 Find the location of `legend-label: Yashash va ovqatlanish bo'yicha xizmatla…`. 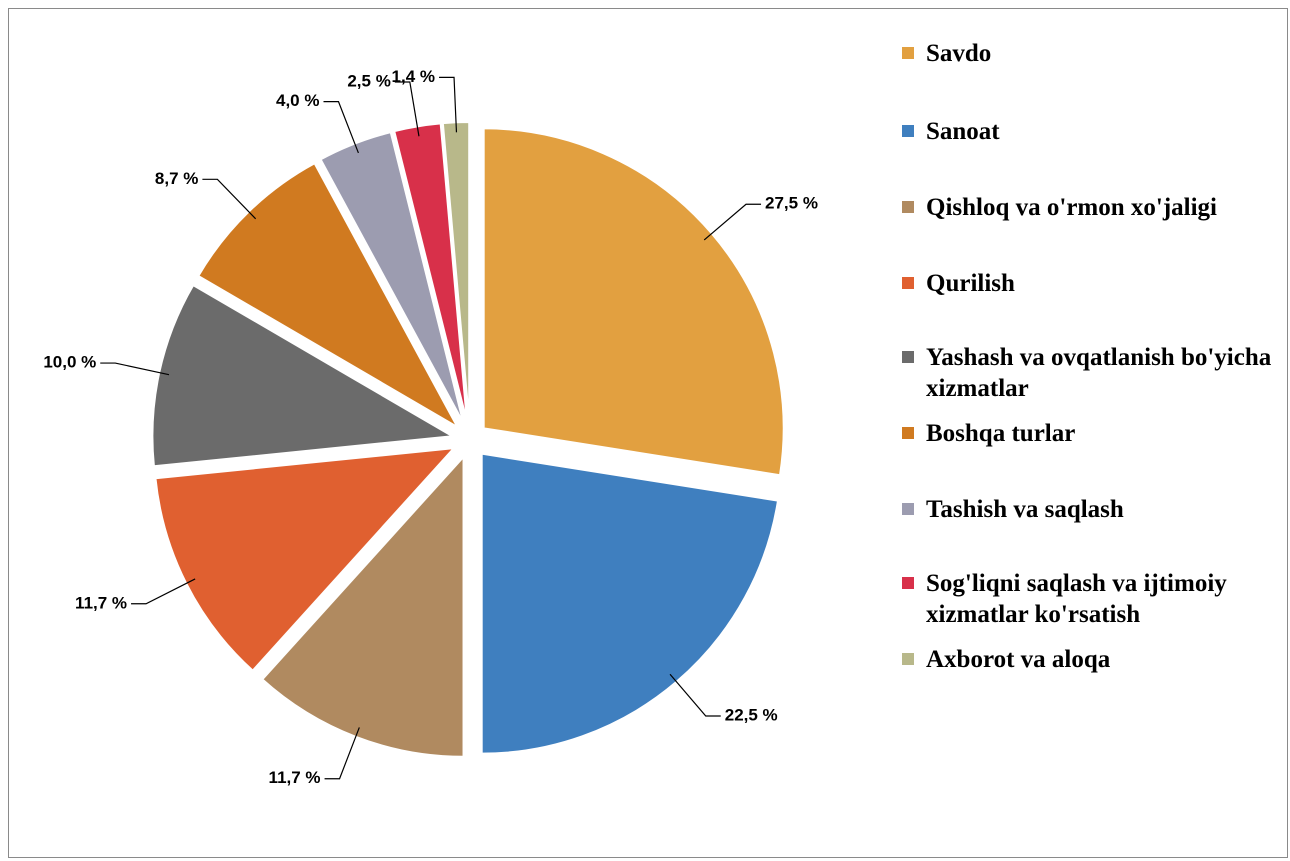

legend-label: Yashash va ovqatlanish bo'yicha xizmatla… is located at coordinates (1099, 373).